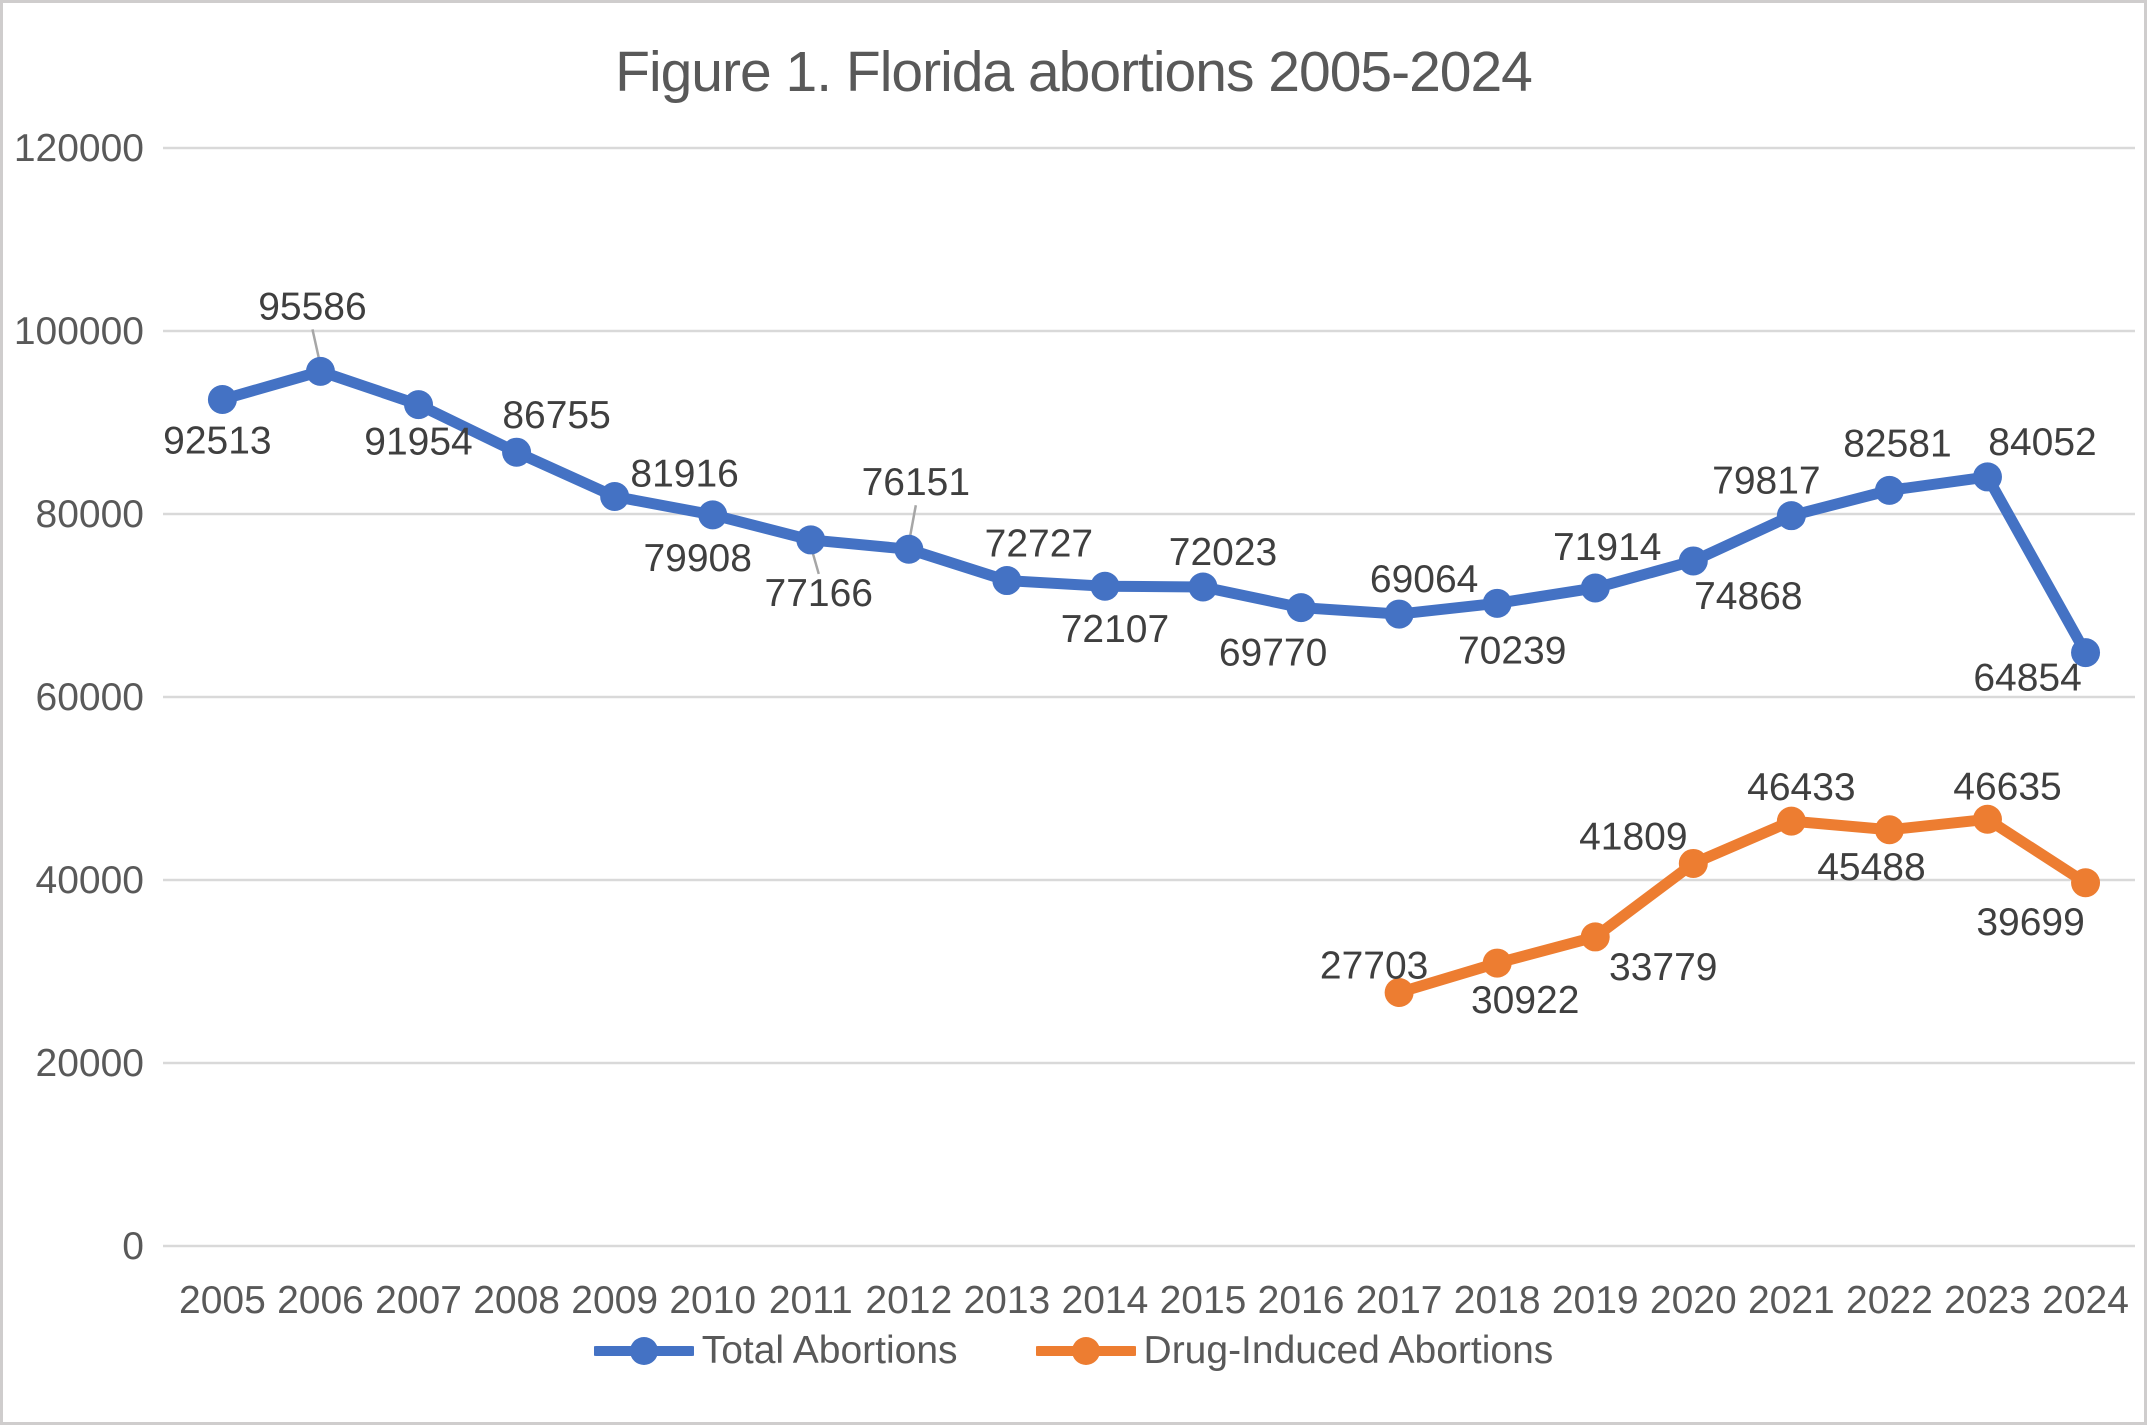 This screenshot has height=1425, width=2147. I want to click on x-axis-tick-label: 2009, so click(614, 1300).